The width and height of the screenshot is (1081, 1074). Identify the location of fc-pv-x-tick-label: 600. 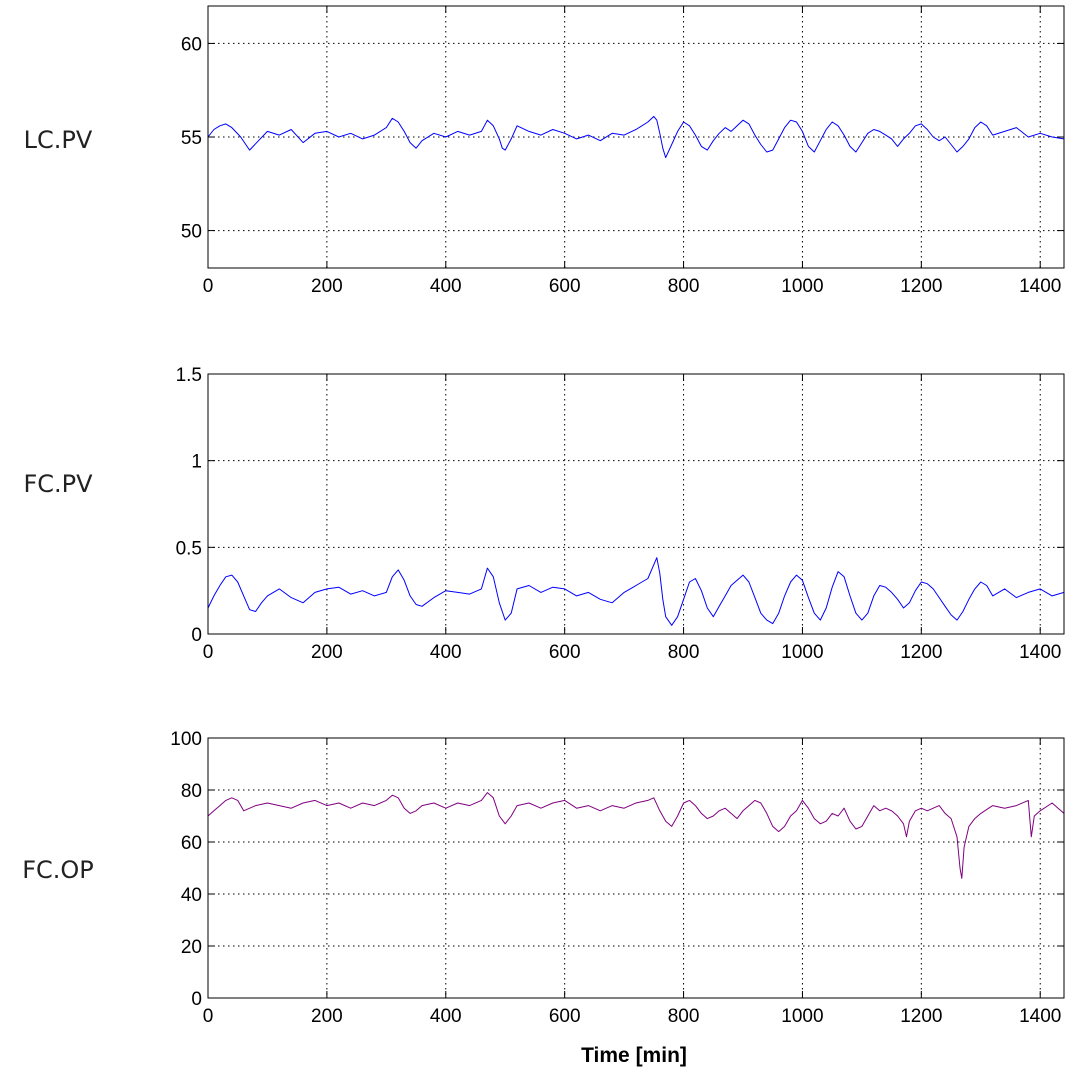
(565, 652).